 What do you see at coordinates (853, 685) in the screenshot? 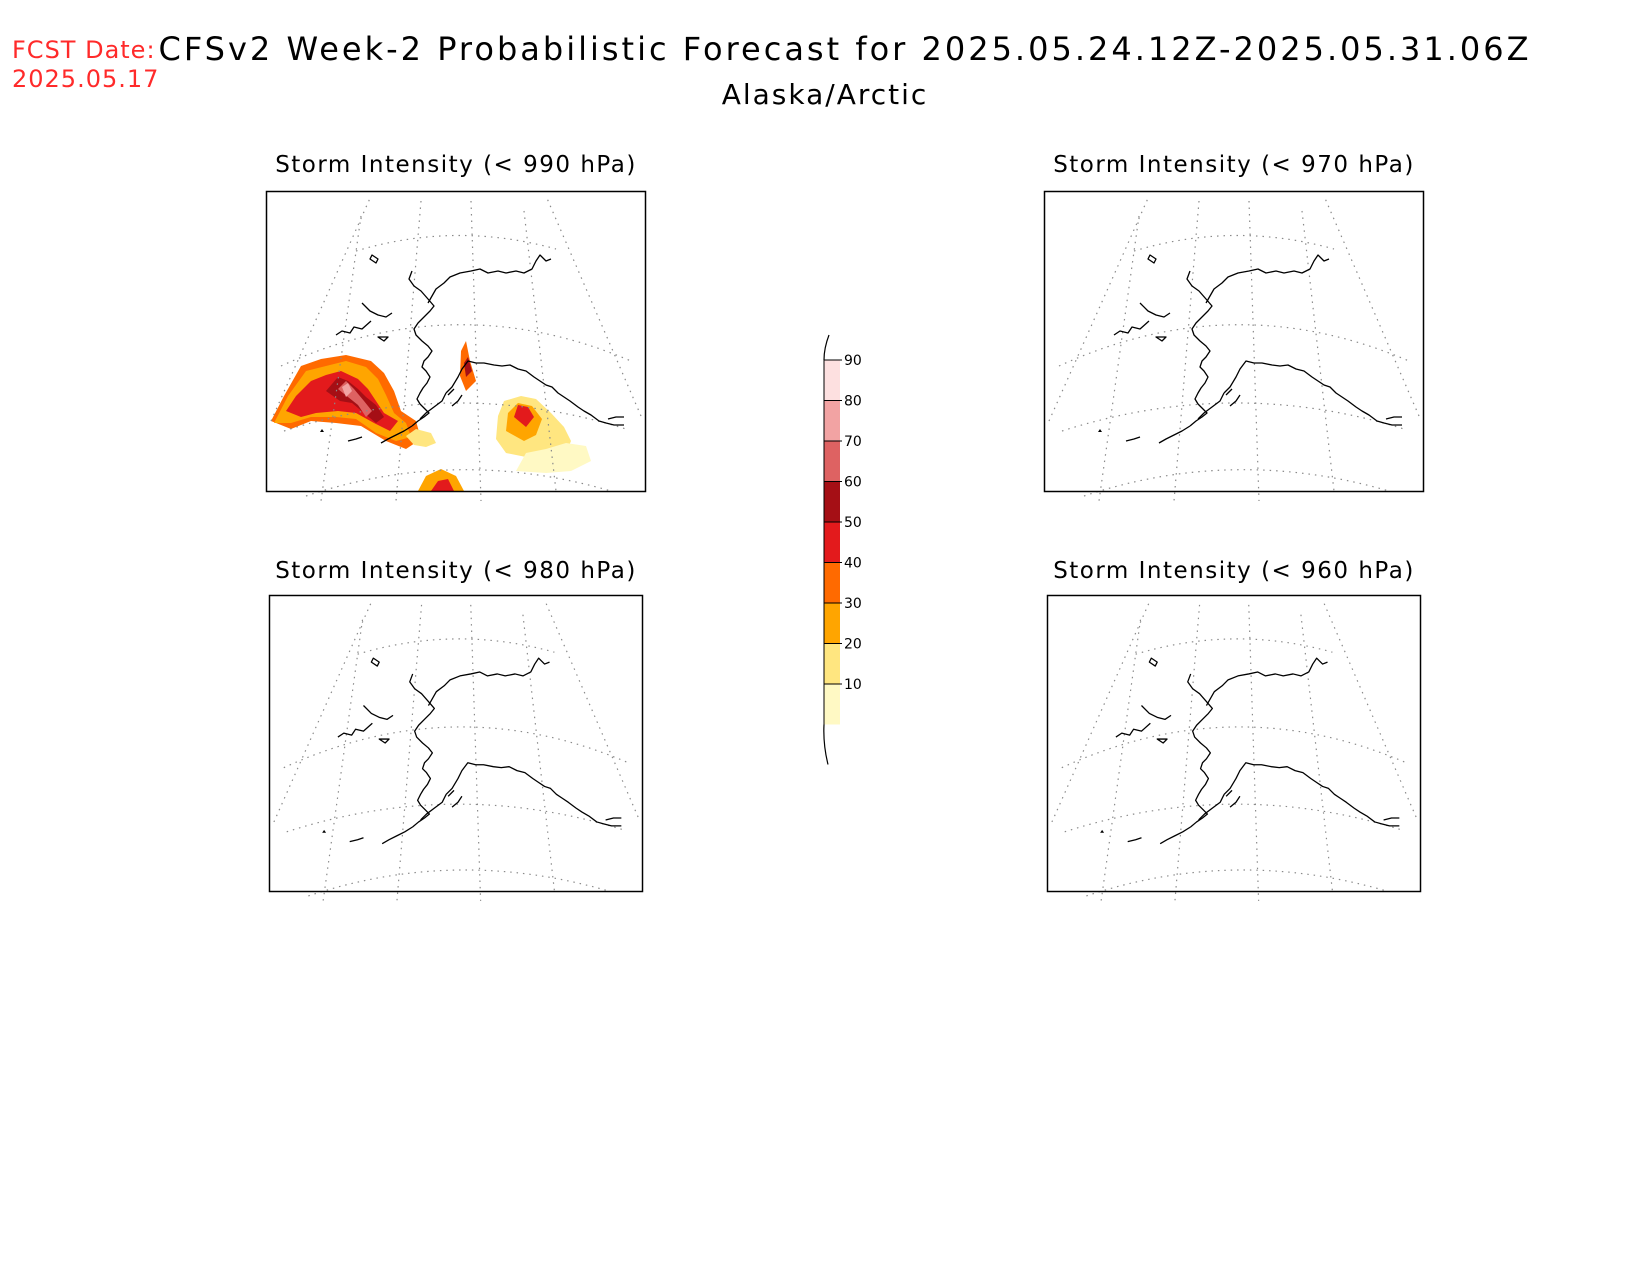
I see `colorbar-tick-label: 10` at bounding box center [853, 685].